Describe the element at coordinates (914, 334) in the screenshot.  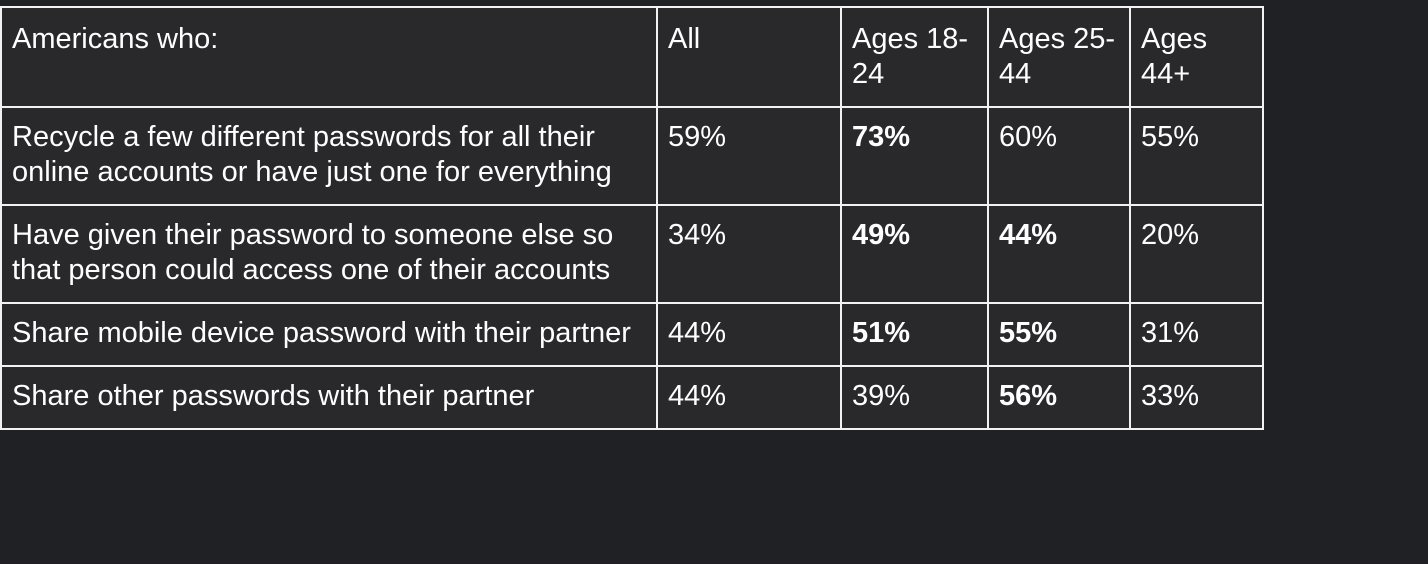
I see `value-cell: 51%` at that location.